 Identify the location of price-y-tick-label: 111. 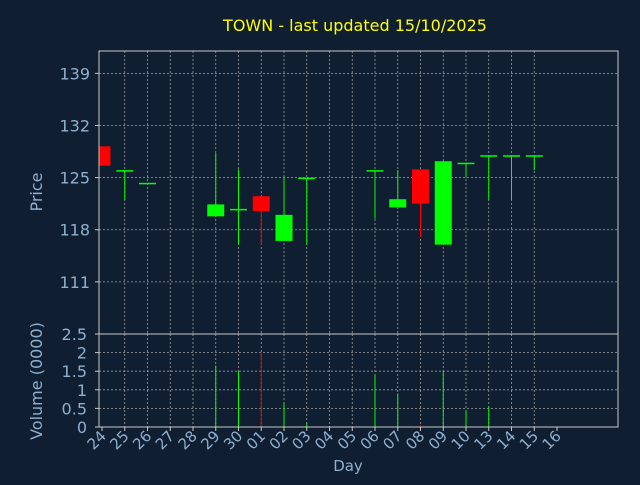
(74, 282).